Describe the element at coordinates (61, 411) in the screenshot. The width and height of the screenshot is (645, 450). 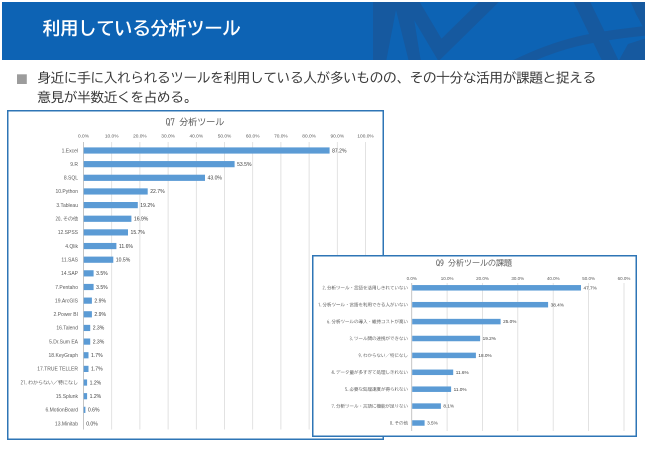
I see `svg-text: 6.MotionBoard` at that location.